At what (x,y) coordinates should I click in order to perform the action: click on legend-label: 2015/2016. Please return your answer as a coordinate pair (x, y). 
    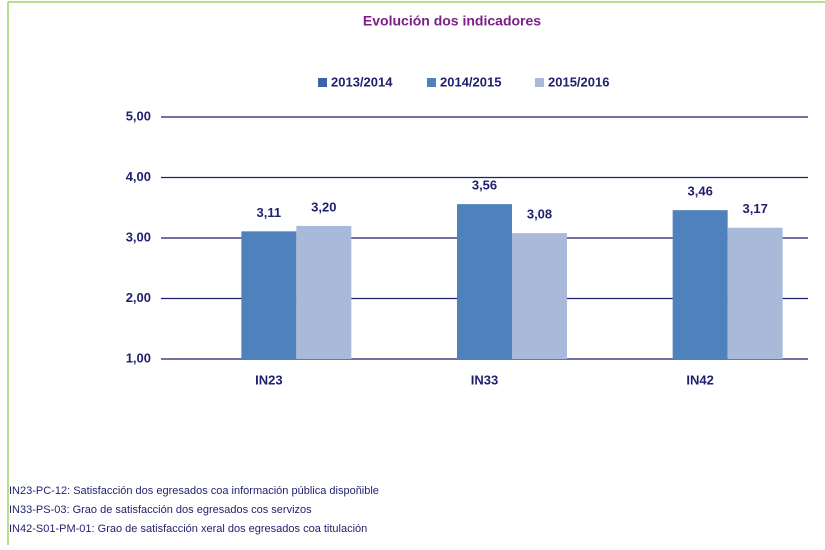
    Looking at the image, I should click on (578, 81).